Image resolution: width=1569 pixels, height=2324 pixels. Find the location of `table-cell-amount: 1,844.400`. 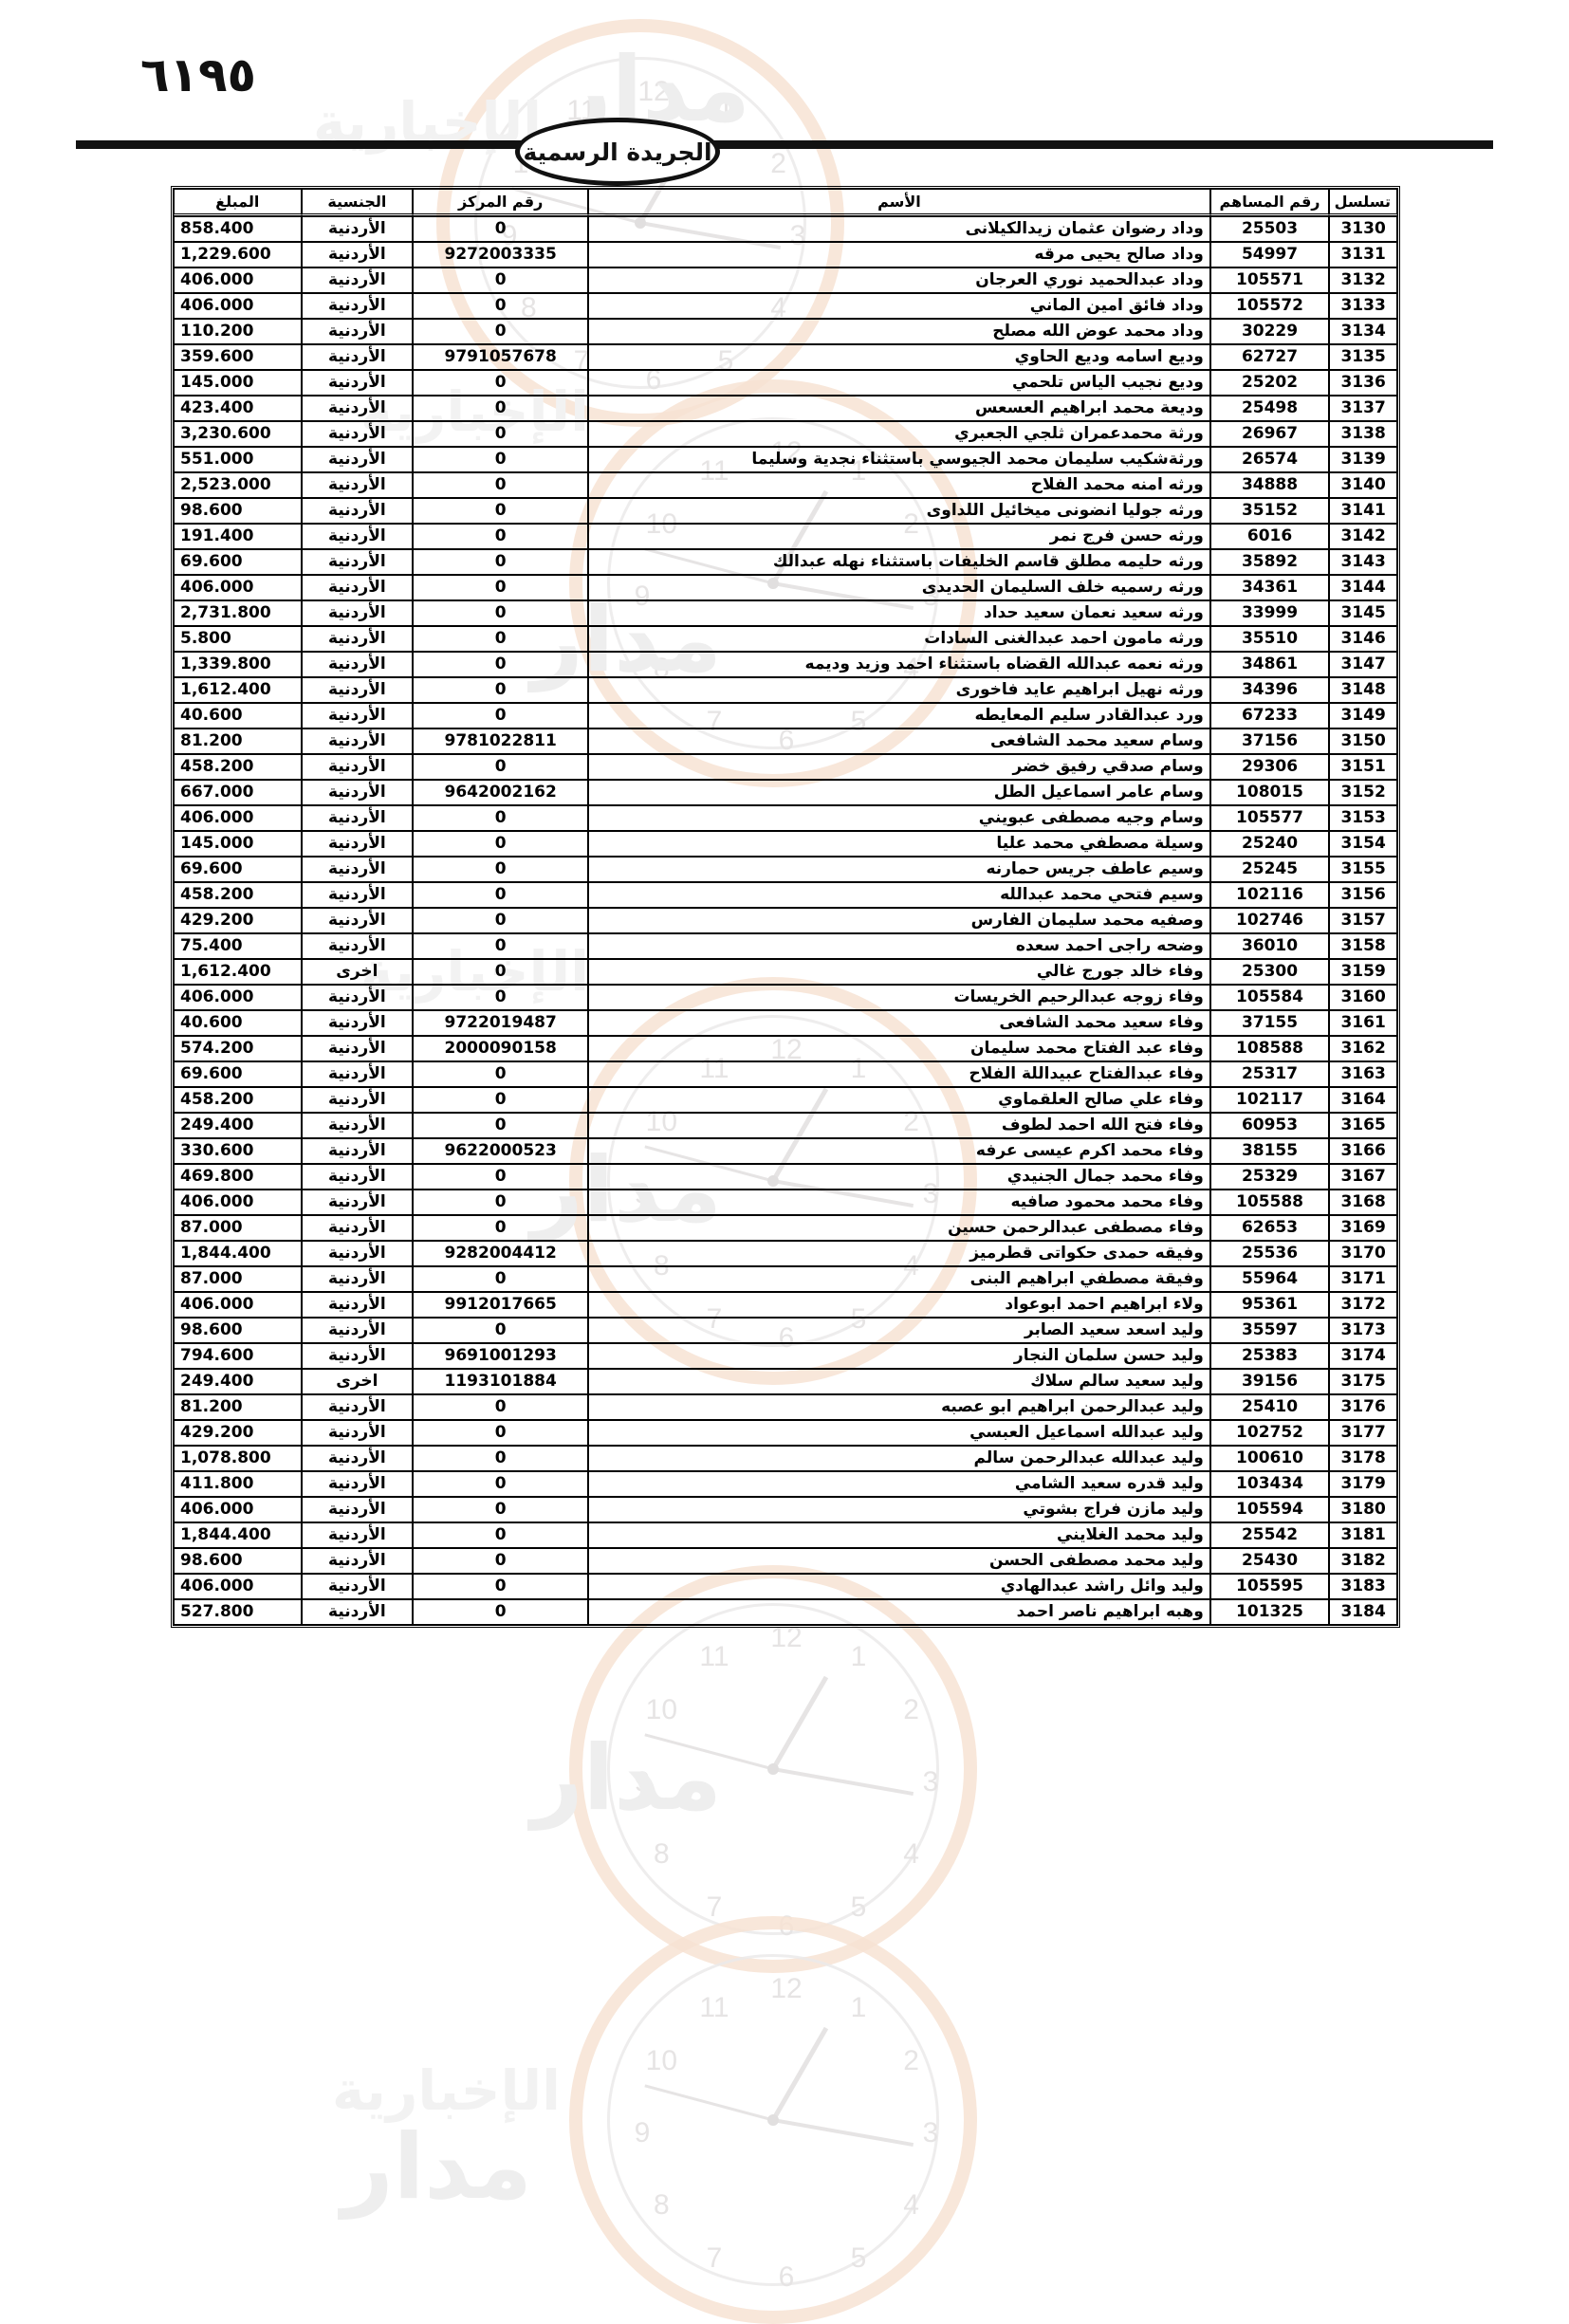

table-cell-amount: 1,844.400 is located at coordinates (238, 1254).